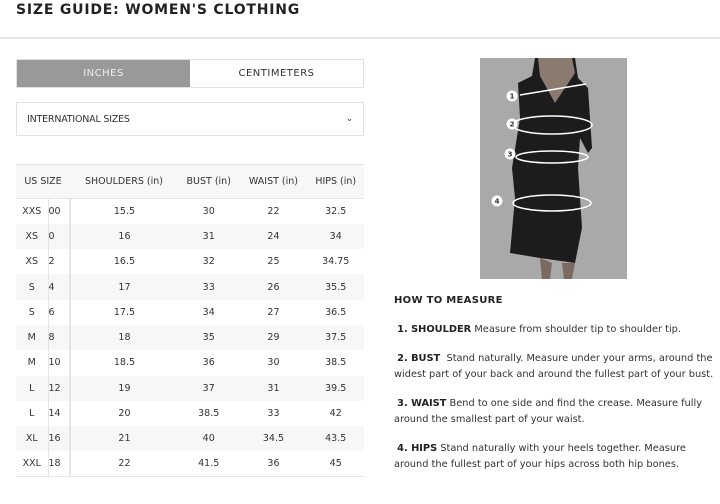 The width and height of the screenshot is (720, 504). What do you see at coordinates (123, 439) in the screenshot?
I see `cell-shoulders: 21` at bounding box center [123, 439].